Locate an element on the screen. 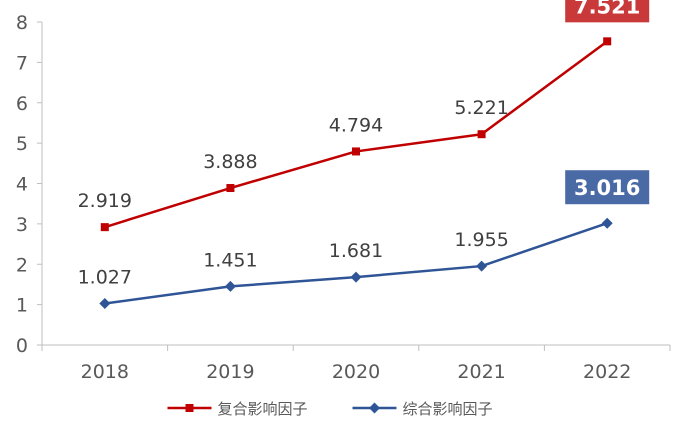 The image size is (689, 441). x-tick-label: 2019 is located at coordinates (230, 372).